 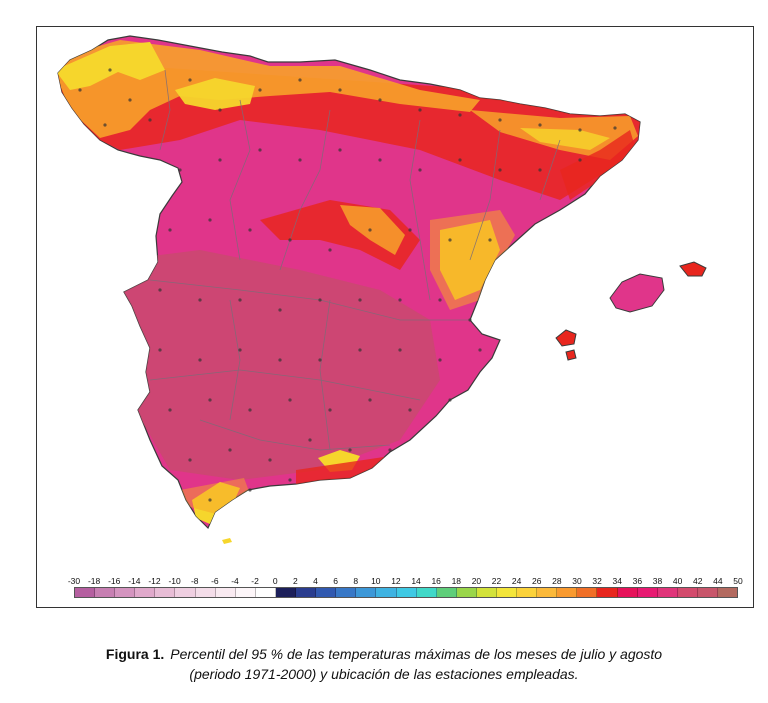 I want to click on legend-tick-label: 12, so click(x=396, y=581).